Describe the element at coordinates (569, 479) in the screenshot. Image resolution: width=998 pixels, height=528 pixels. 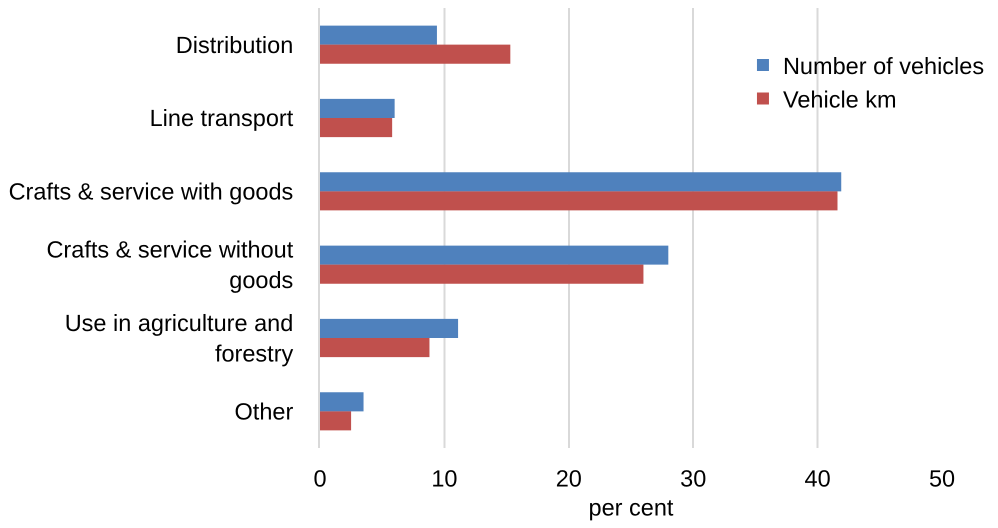
I see `x-tick-label: 20` at that location.